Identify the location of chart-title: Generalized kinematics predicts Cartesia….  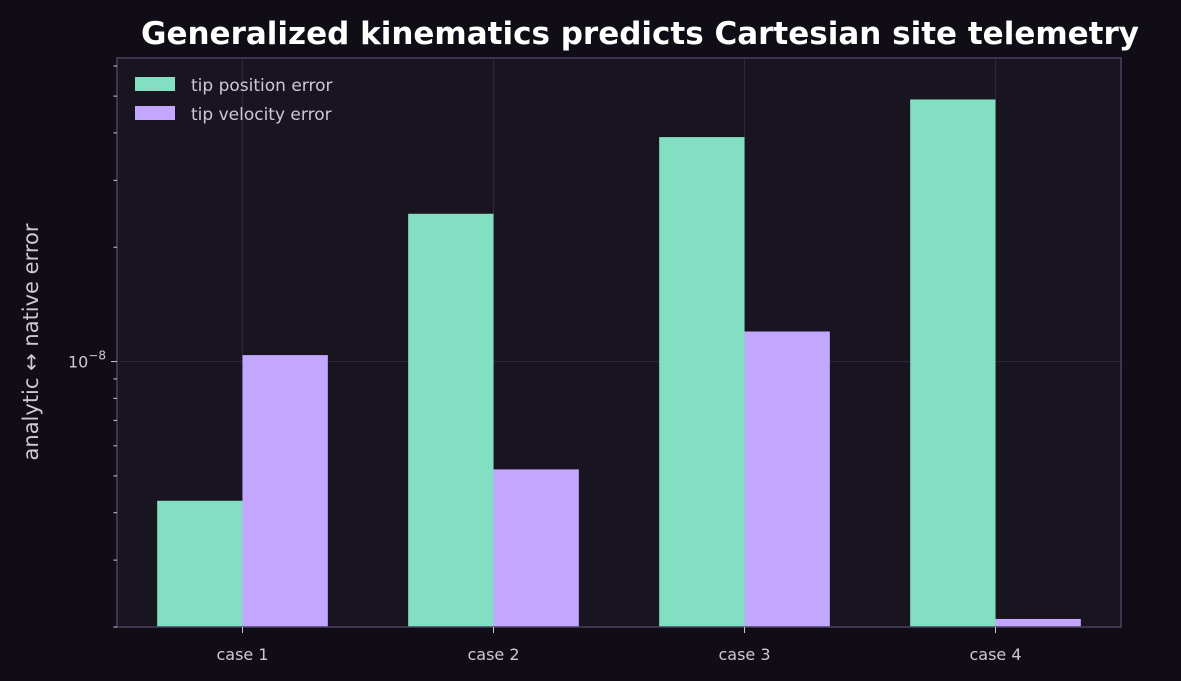
(640, 34).